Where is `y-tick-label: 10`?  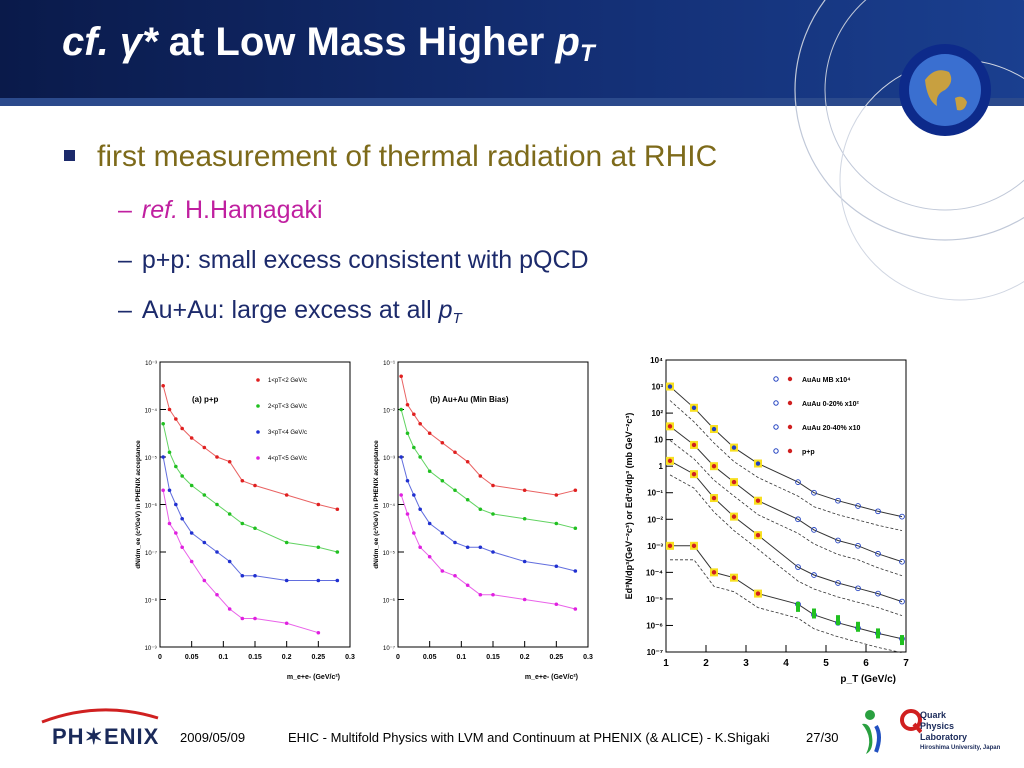 y-tick-label: 10 is located at coordinates (658, 440).